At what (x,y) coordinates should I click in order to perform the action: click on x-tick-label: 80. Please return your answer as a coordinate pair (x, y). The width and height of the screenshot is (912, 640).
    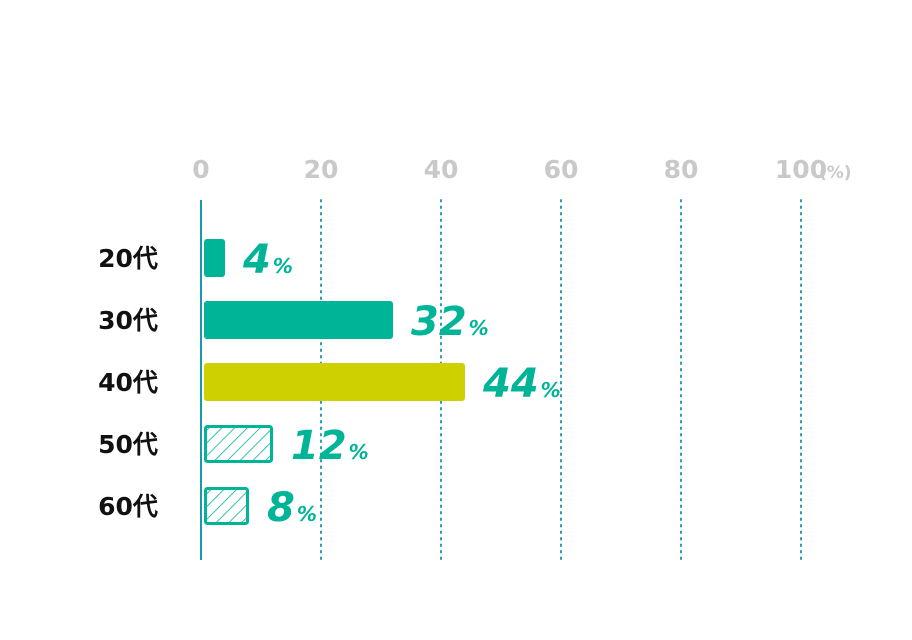
    Looking at the image, I should click on (681, 169).